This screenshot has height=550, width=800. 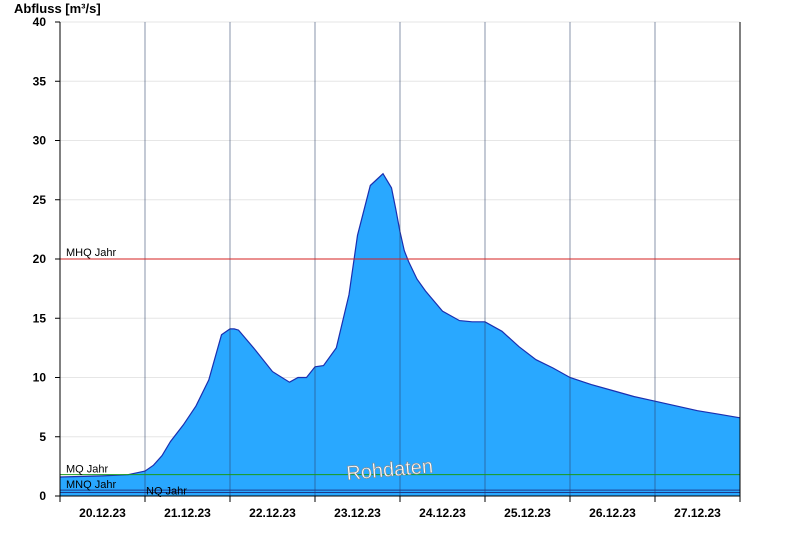 What do you see at coordinates (40, 378) in the screenshot?
I see `y-tick-label: 10` at bounding box center [40, 378].